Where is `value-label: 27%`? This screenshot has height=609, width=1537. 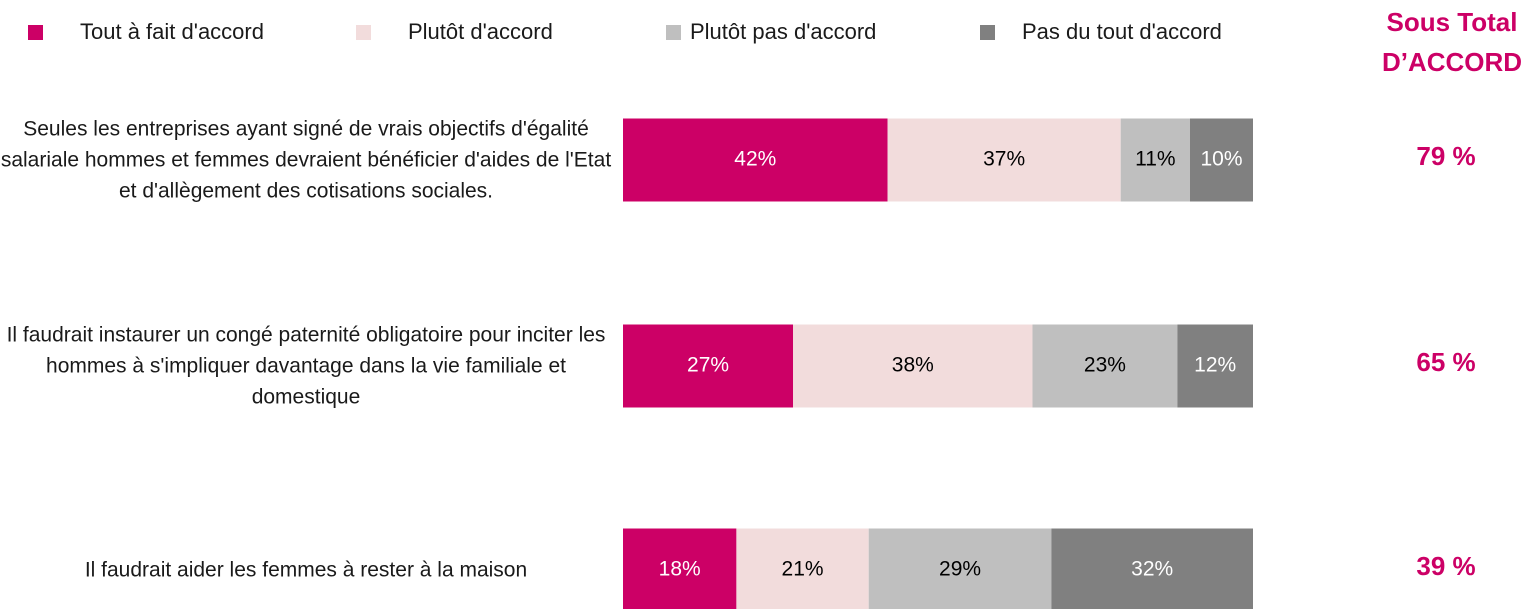 value-label: 27% is located at coordinates (708, 365).